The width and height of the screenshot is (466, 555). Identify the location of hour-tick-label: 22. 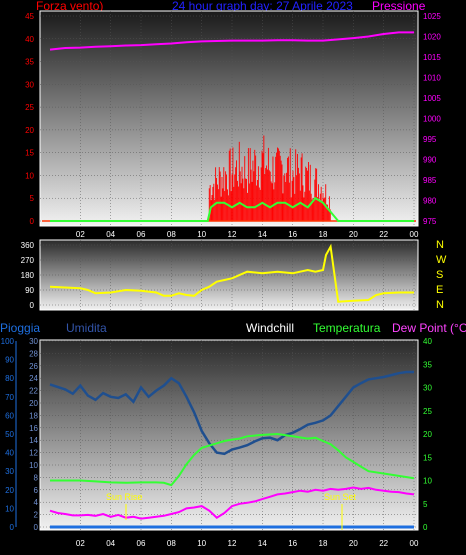
(383, 234).